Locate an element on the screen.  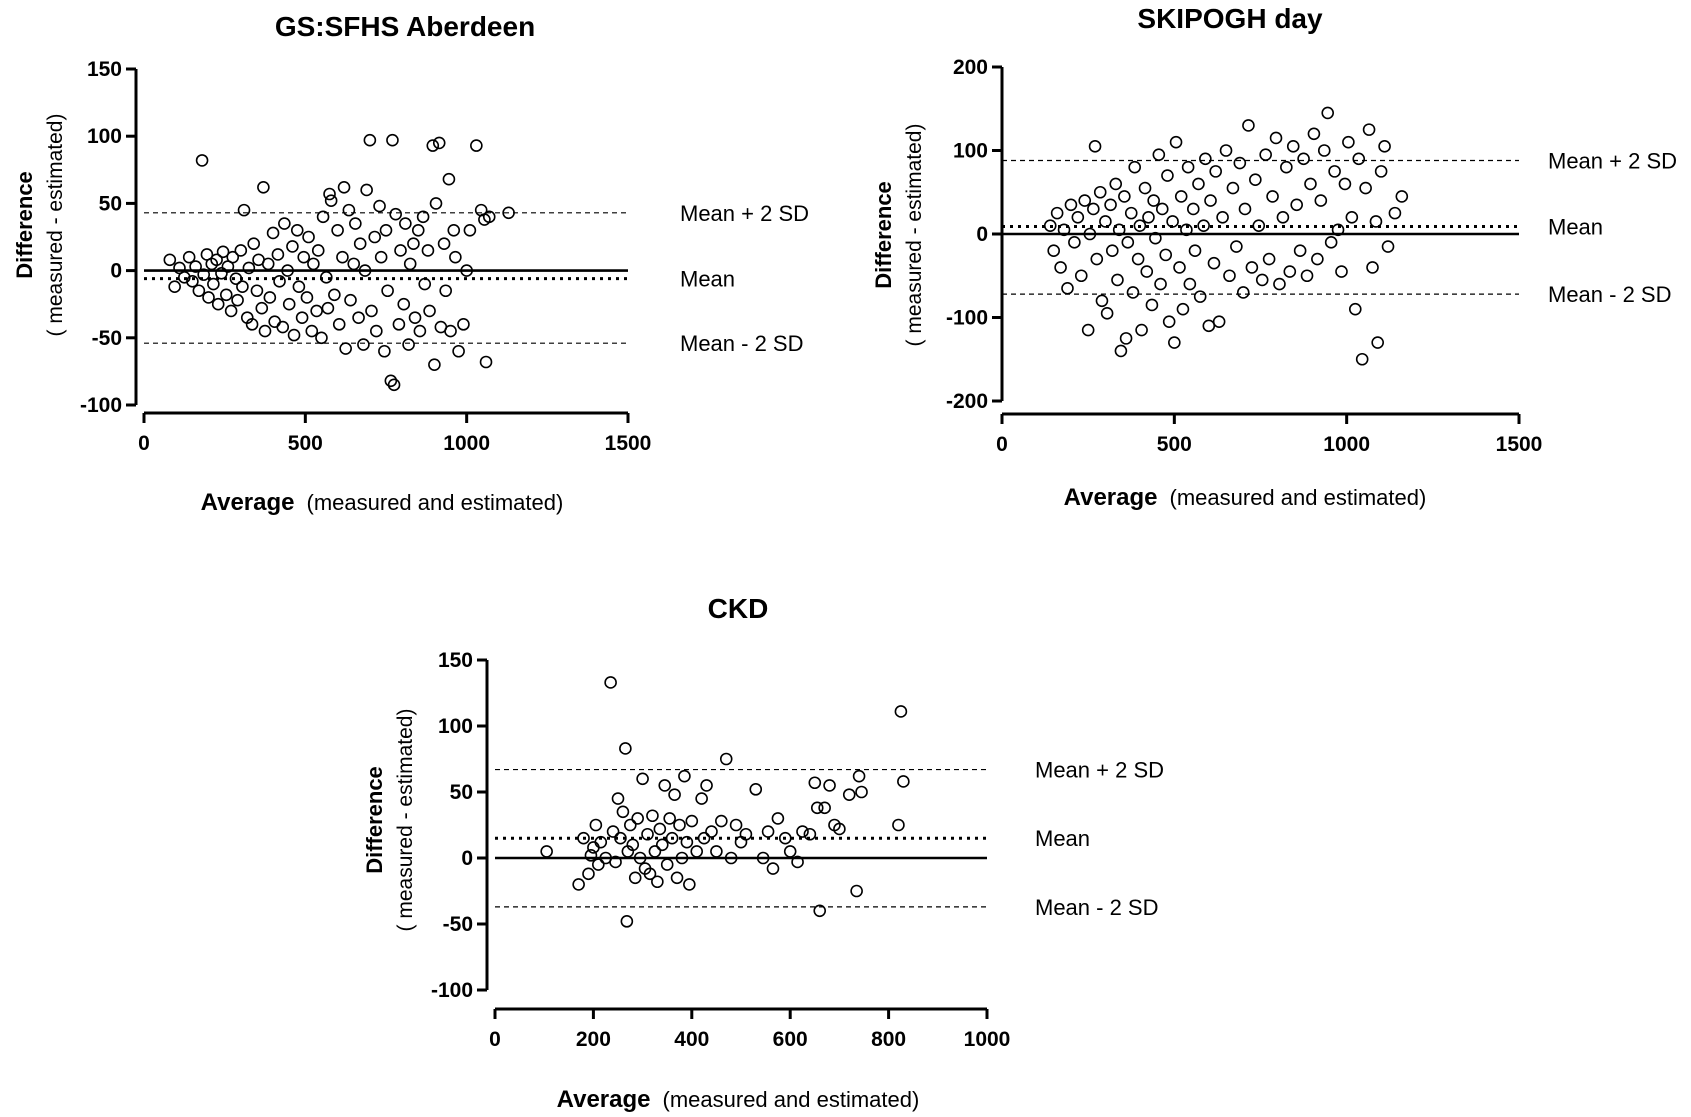
y-axis-sublabel: ( measured - estimated) is located at coordinates (914, 235).